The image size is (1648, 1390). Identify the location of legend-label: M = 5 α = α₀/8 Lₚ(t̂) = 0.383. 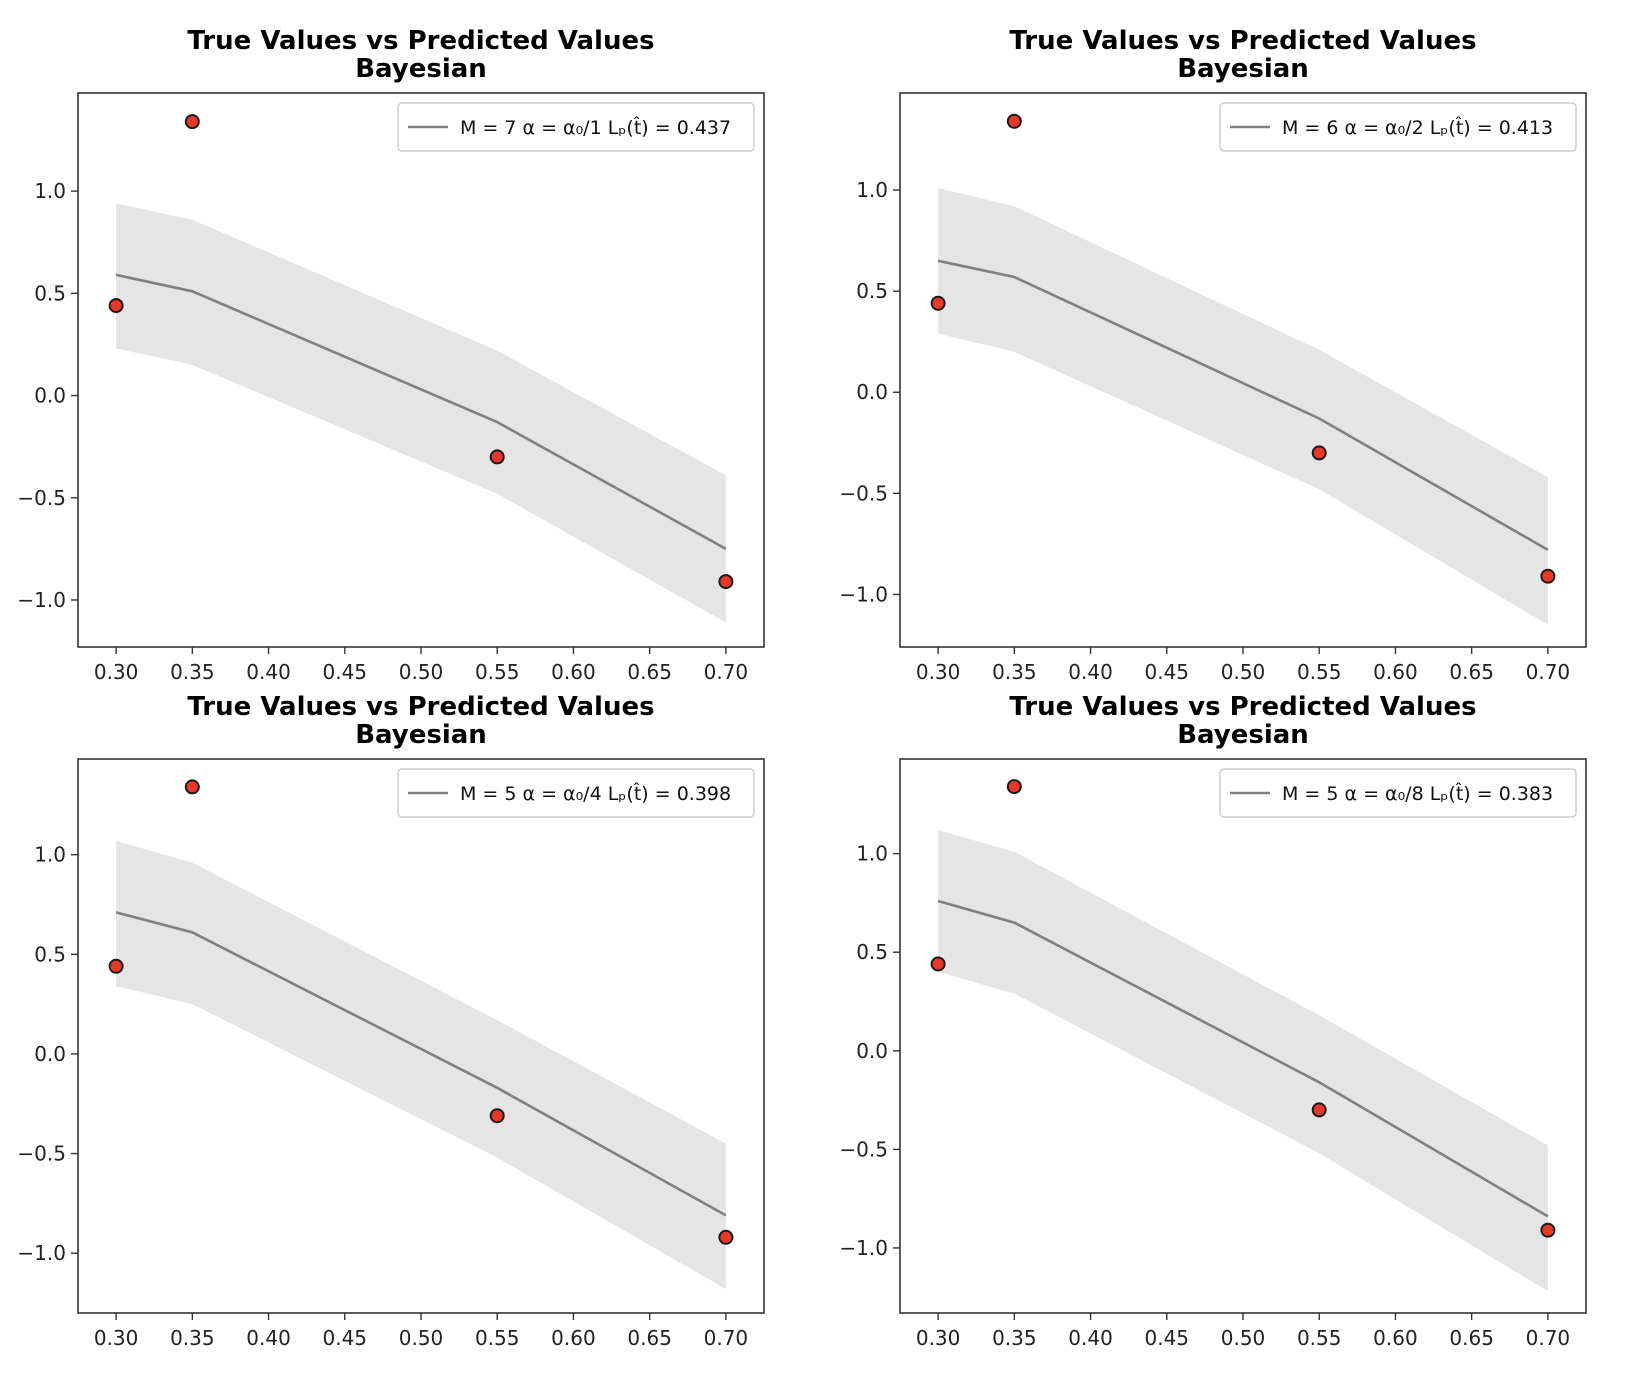
(1417, 794).